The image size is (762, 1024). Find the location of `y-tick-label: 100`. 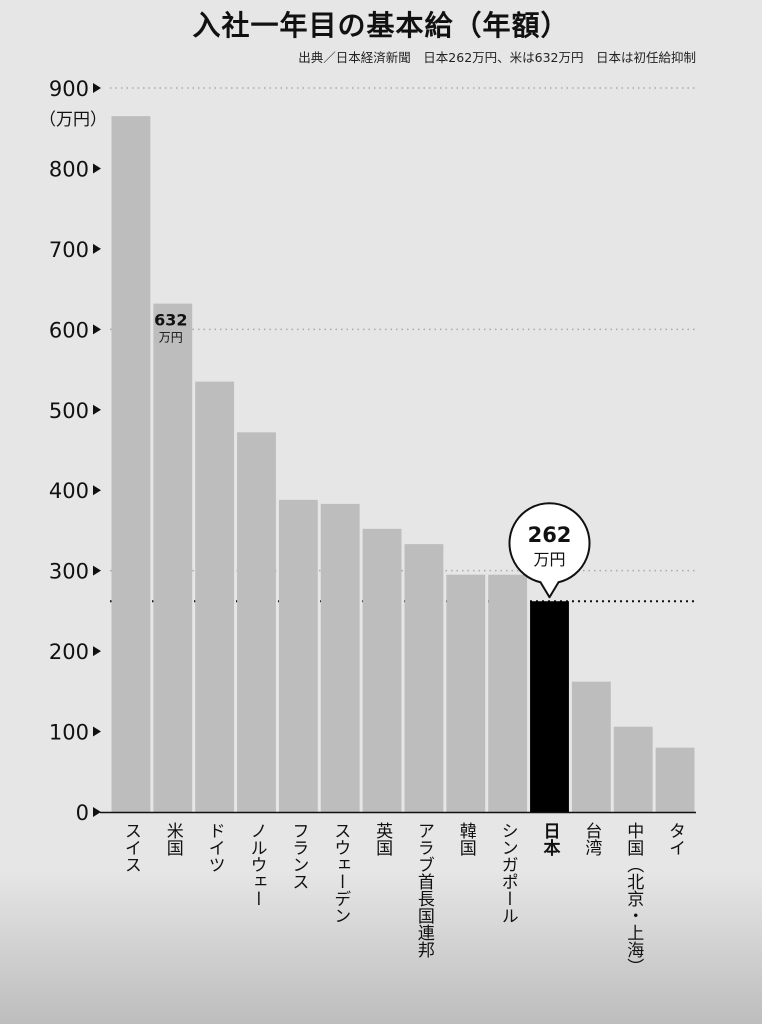

y-tick-label: 100 is located at coordinates (69, 733).